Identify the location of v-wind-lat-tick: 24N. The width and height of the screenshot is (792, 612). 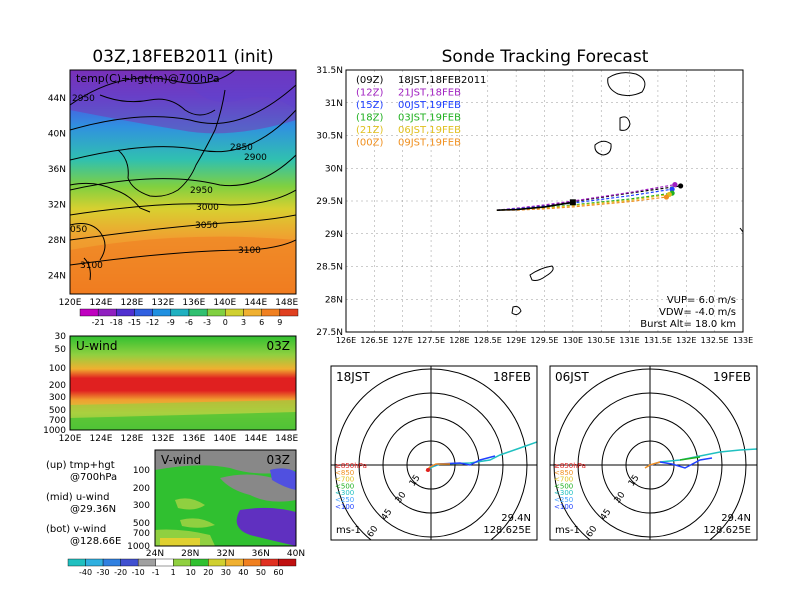
(155, 554).